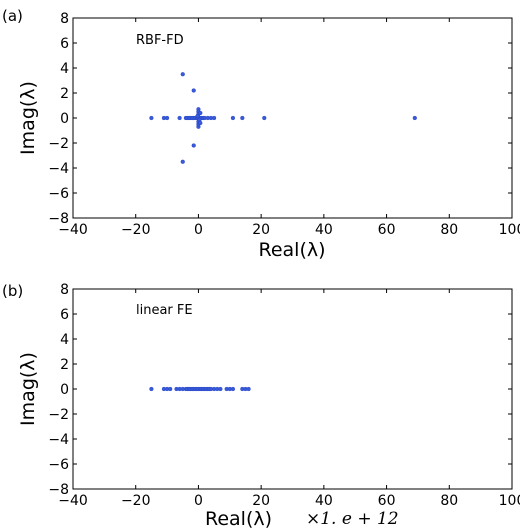 The image size is (520, 529). Describe the element at coordinates (28, 389) in the screenshot. I see `panel-b-ylabel: Imag(λ)` at that location.